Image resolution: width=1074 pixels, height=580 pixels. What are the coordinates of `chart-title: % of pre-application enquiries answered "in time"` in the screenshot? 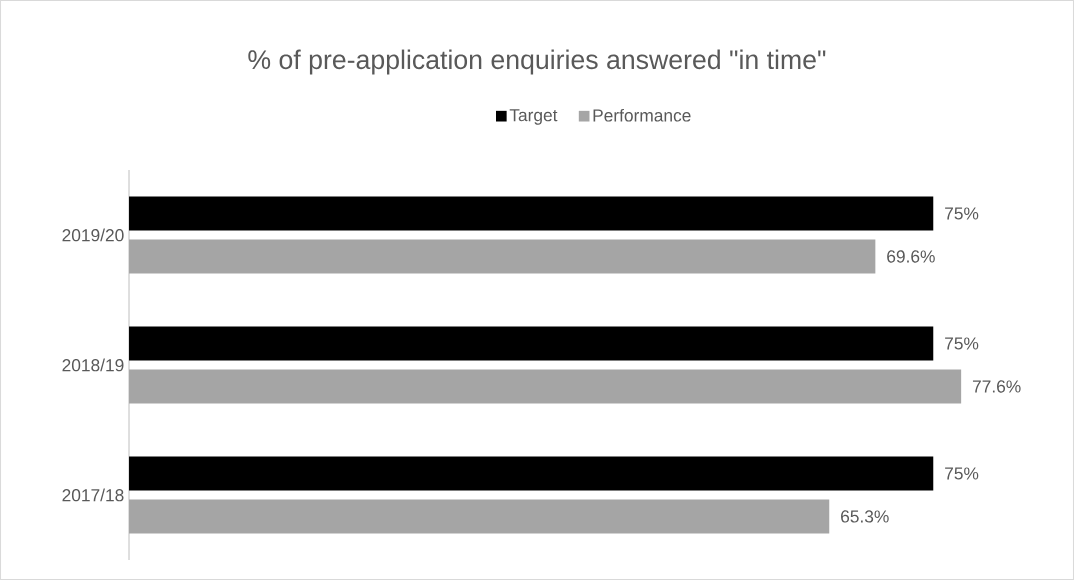 It's located at (537, 62).